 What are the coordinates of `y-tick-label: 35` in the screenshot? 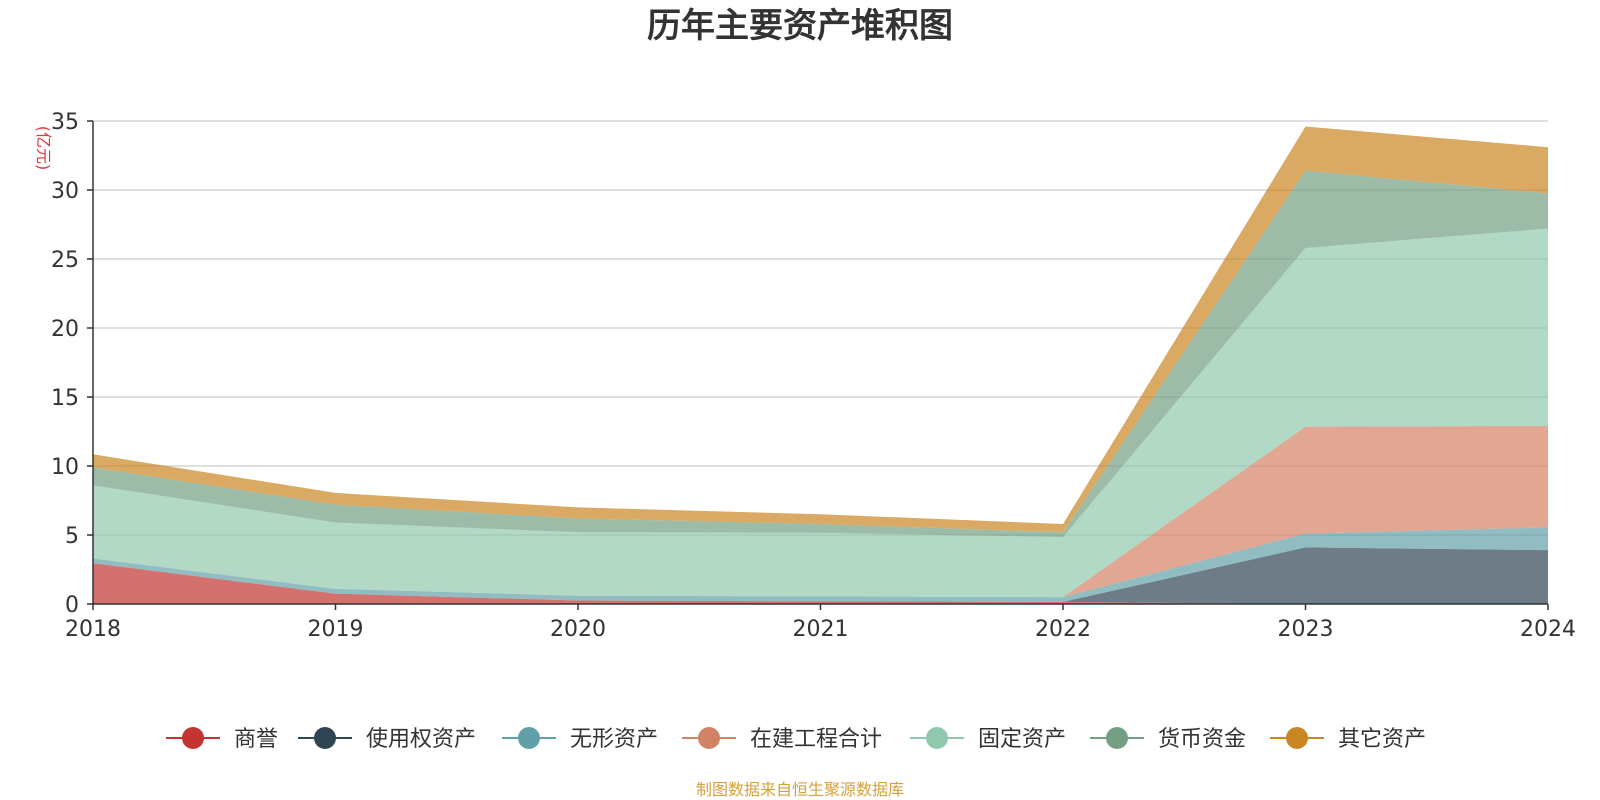 It's located at (65, 122).